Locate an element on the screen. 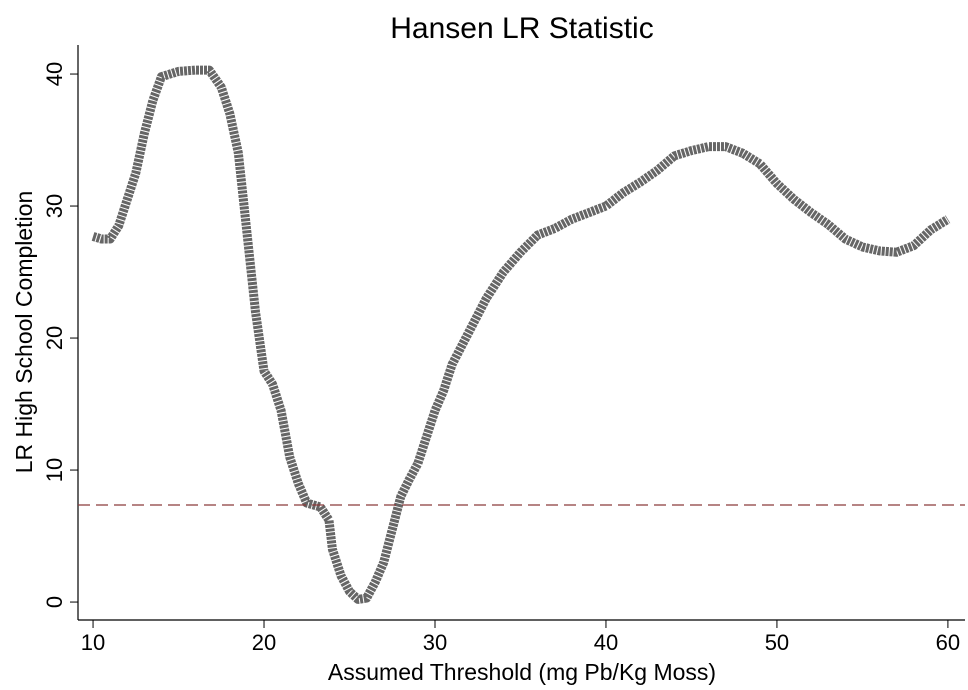  x-tick-label: 40 is located at coordinates (606, 642).